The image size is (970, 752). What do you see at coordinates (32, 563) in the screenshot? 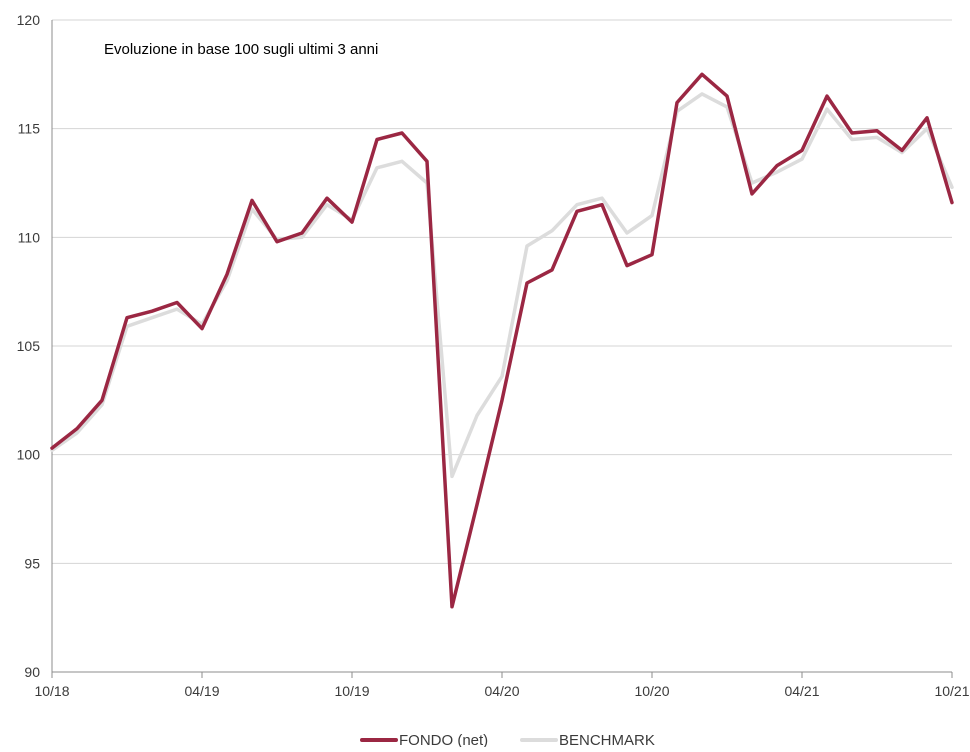
I see `y-tick-label: 95` at bounding box center [32, 563].